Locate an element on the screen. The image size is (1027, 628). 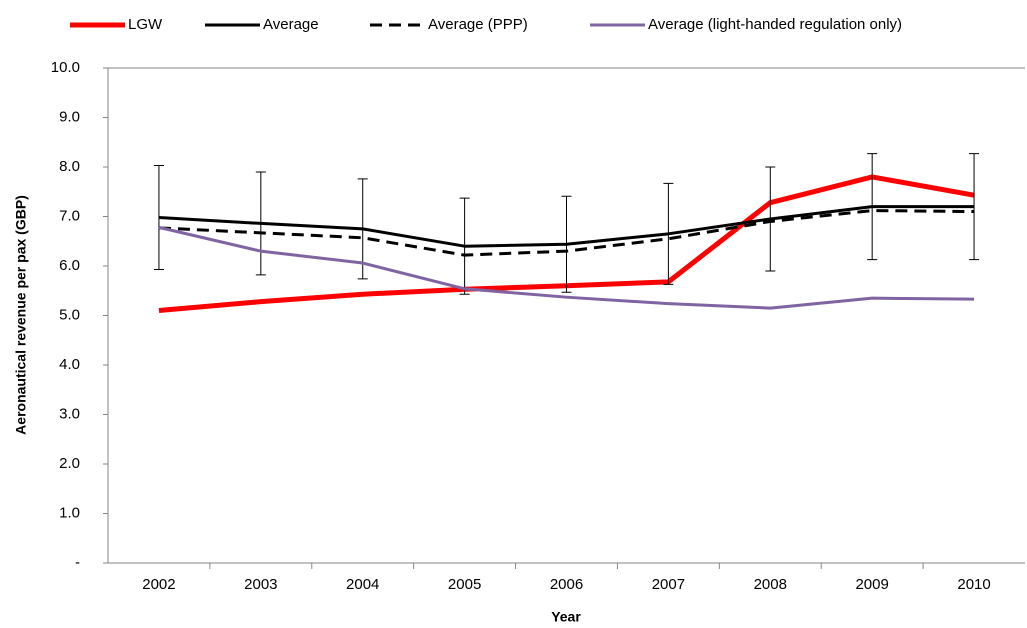
x-axis-title: Year is located at coordinates (566, 617).